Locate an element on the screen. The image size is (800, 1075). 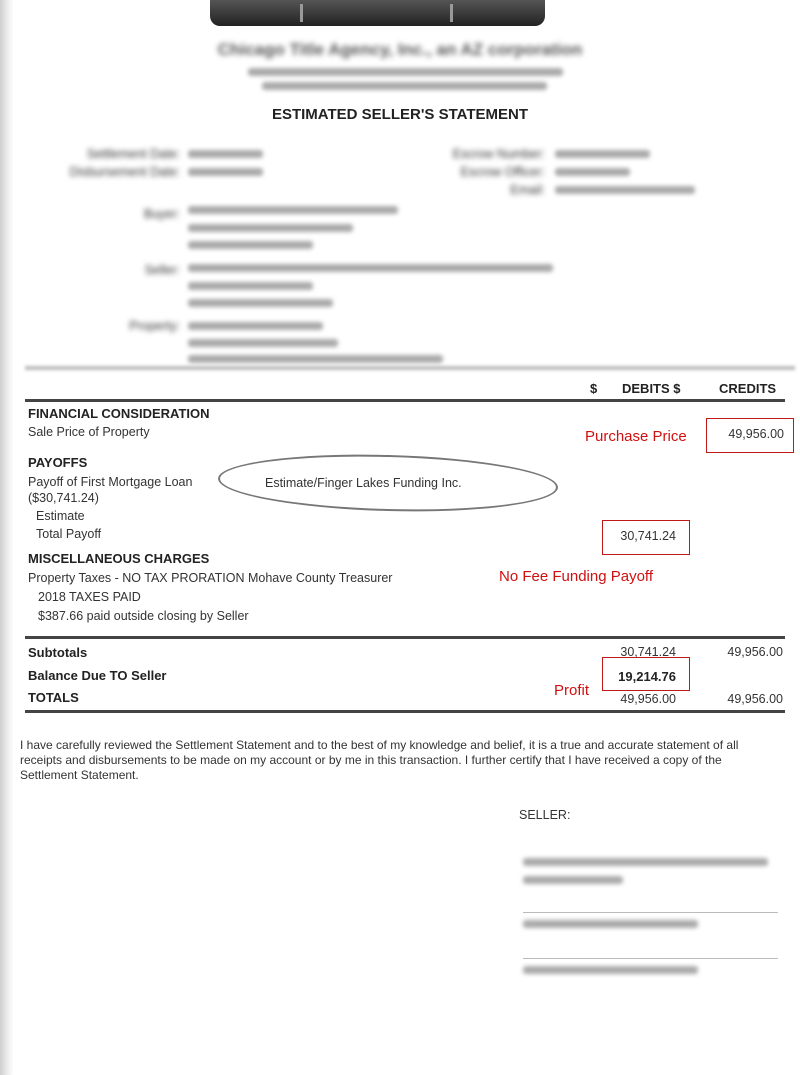
payoff-annotation: No Fee Funding Payoff is located at coordinates (576, 576).